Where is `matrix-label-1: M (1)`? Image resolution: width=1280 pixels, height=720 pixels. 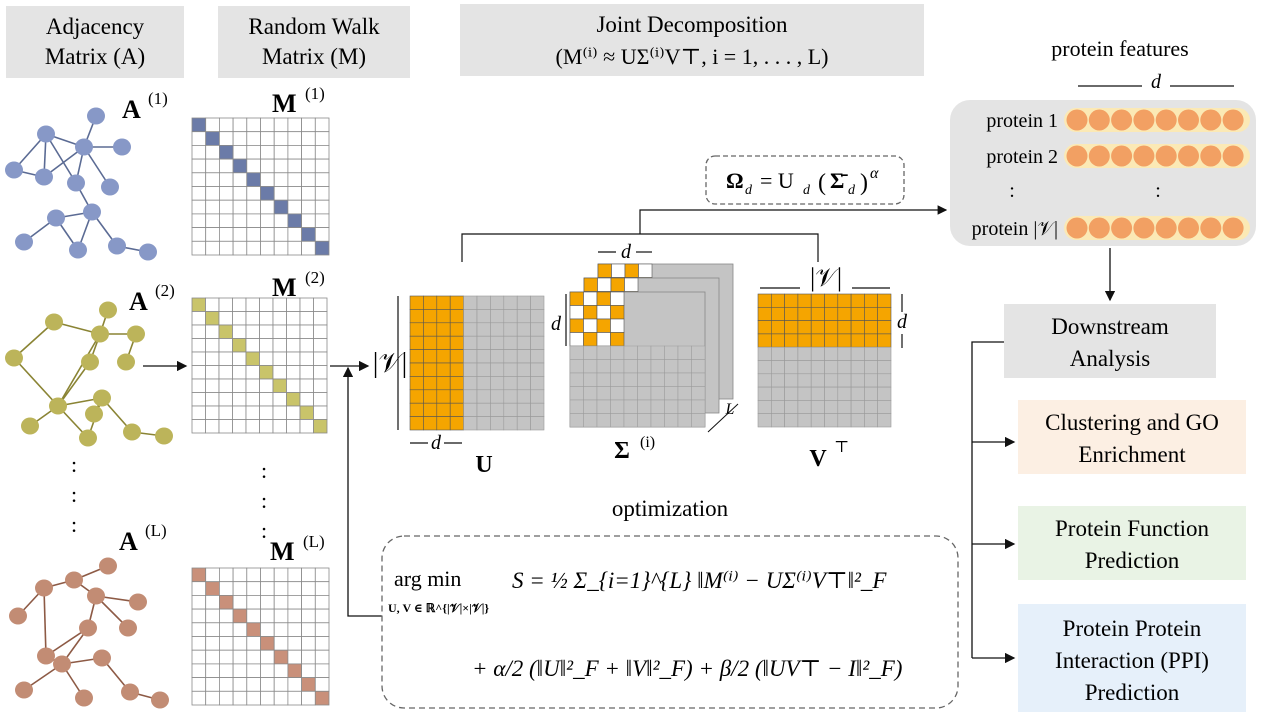
matrix-label-1: M (1) is located at coordinates (298, 101).